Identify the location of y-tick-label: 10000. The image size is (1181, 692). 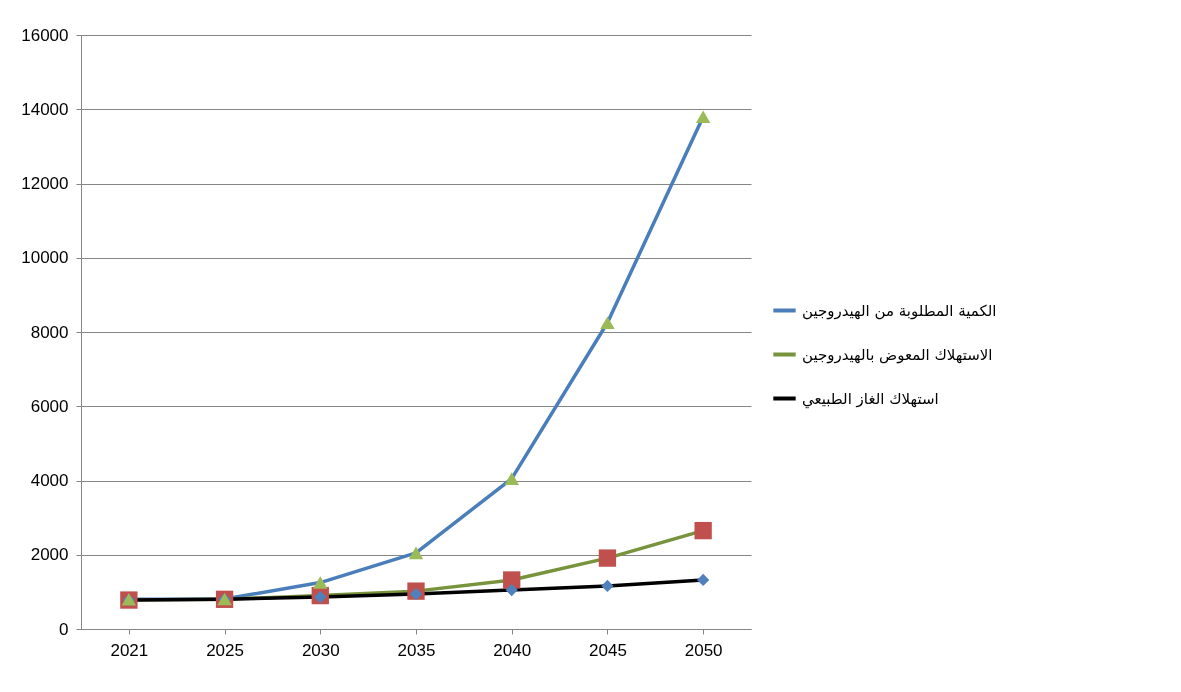
(45, 258).